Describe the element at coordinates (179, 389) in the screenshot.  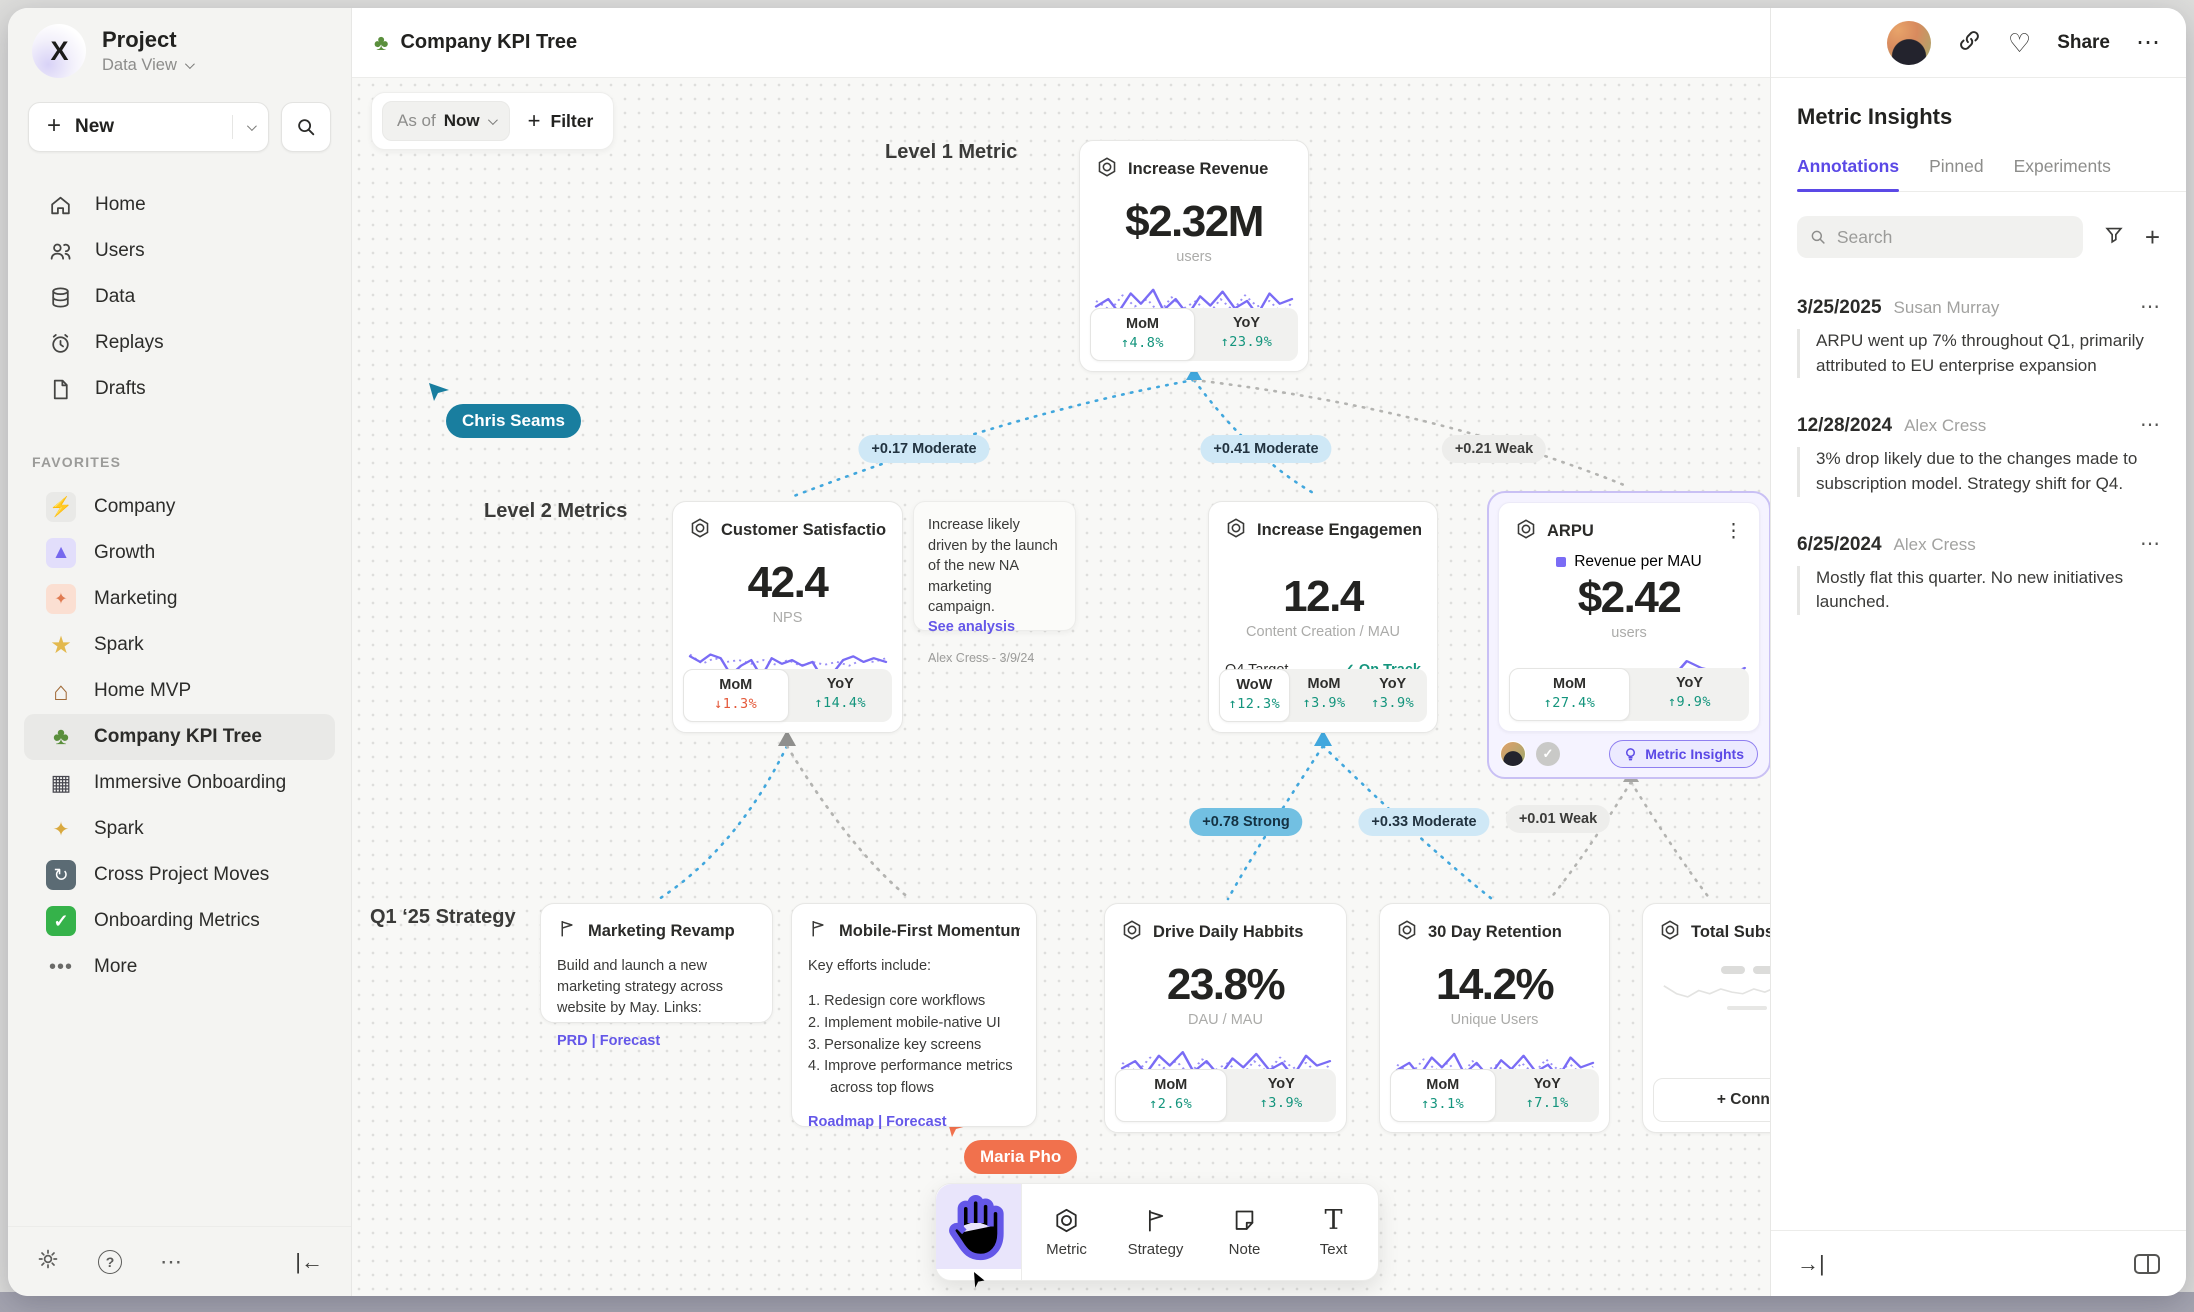
I see `sidebar-item-drafts: Drafts` at that location.